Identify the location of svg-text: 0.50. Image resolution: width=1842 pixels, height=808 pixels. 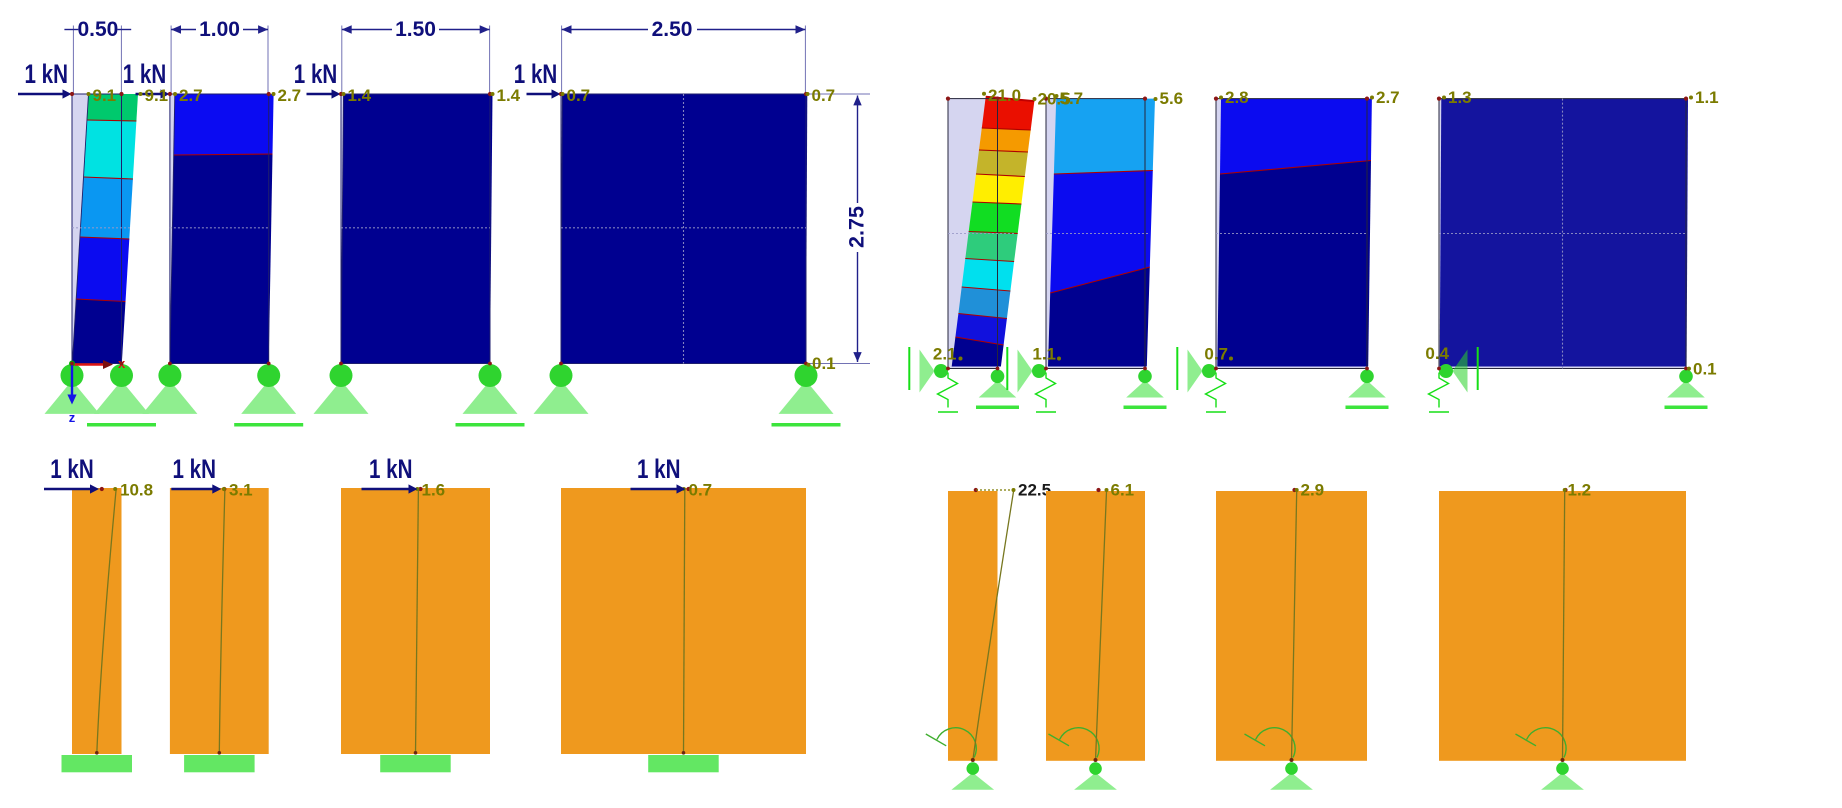
(97, 29).